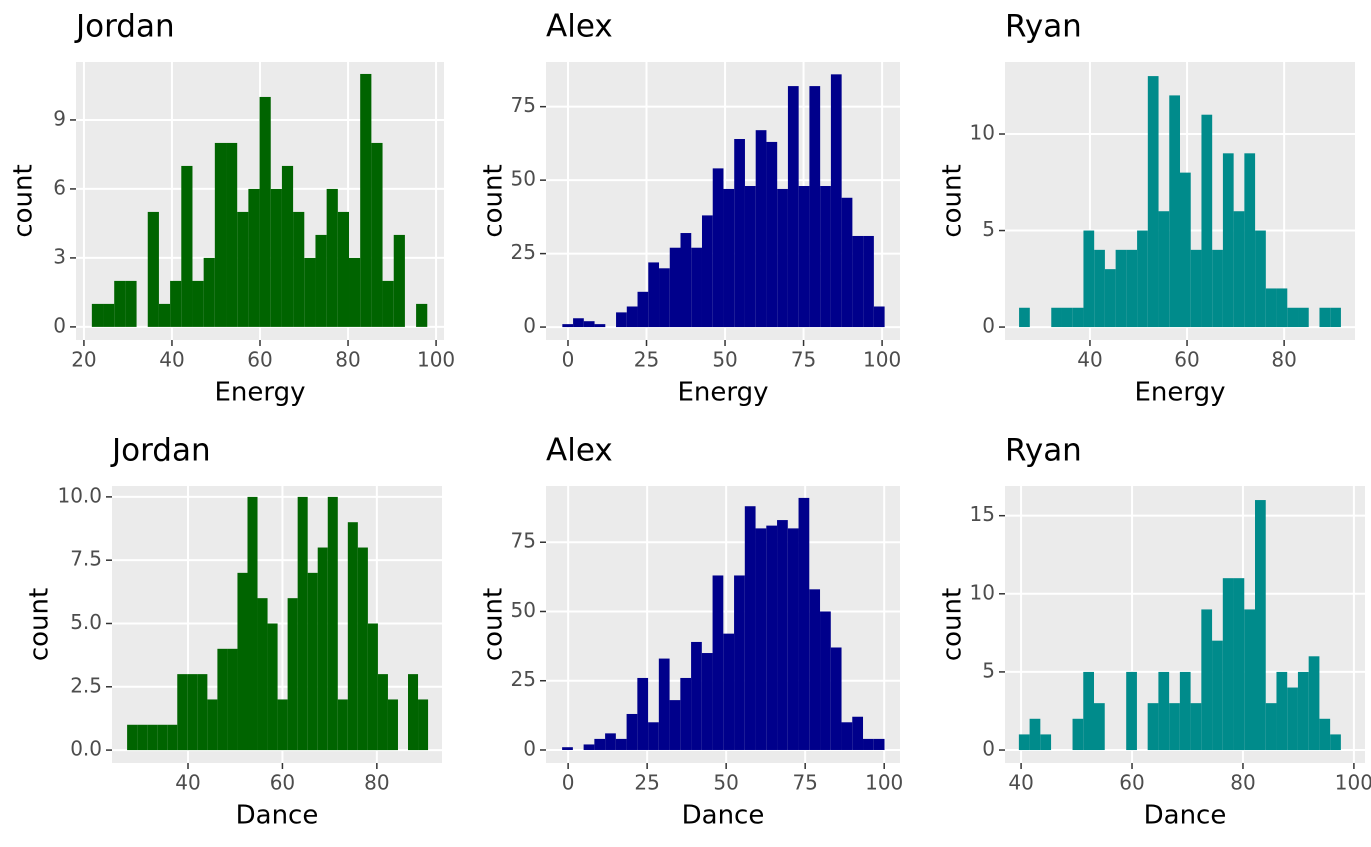 This screenshot has height=847, width=1371. Describe the element at coordinates (646, 783) in the screenshot. I see `x-tick-label: 25` at that location.